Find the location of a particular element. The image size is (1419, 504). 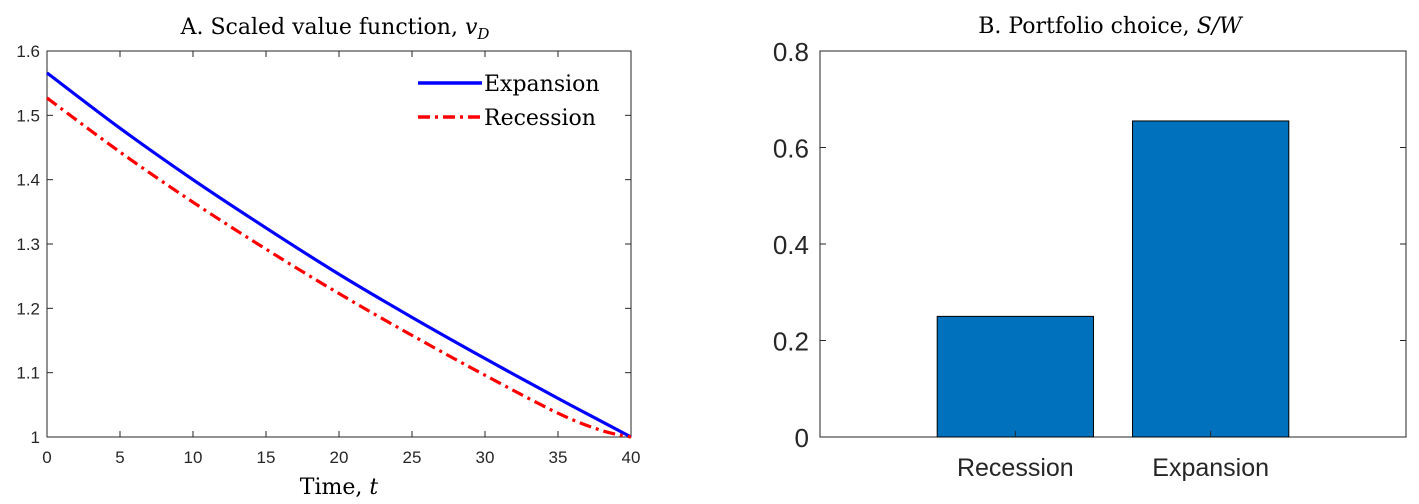

panel-b-x-tick-label: Expansion is located at coordinates (1210, 468).